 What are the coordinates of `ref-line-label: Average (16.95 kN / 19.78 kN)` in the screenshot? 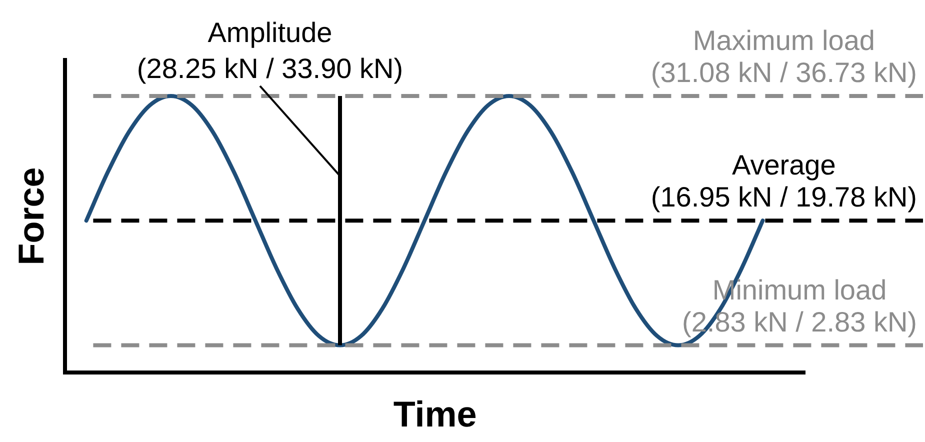 It's located at (783, 181).